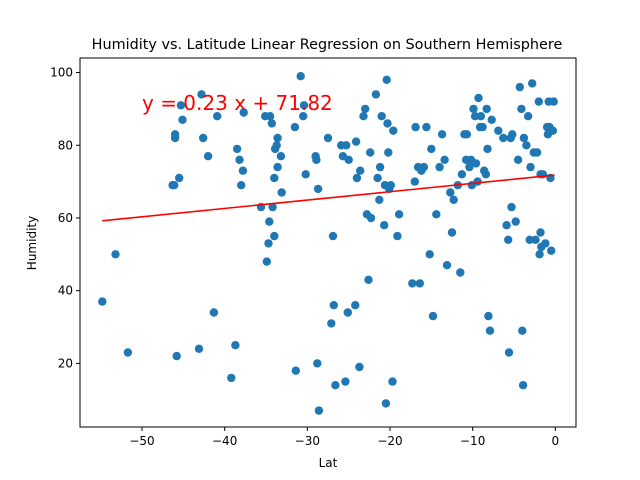  Describe the element at coordinates (556, 441) in the screenshot. I see `x-tick-label: 0` at that location.